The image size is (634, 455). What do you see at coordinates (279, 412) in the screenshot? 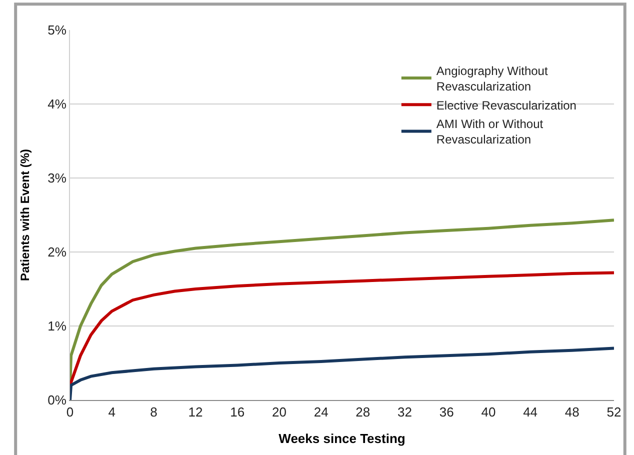
I see `x-tick-label: 20` at bounding box center [279, 412].